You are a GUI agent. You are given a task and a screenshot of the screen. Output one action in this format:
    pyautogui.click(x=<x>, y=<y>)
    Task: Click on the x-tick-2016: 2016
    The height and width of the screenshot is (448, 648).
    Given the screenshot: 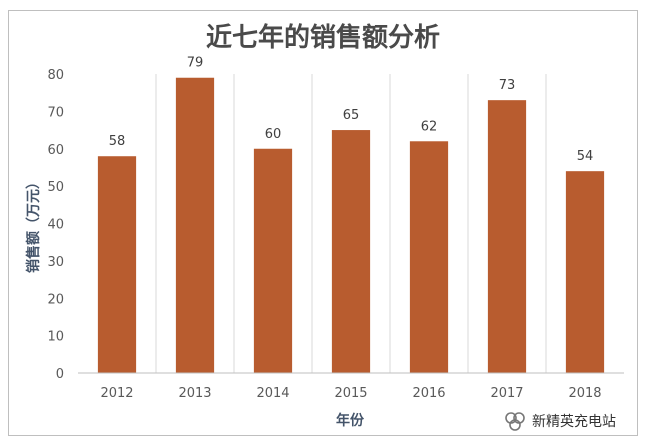 What is the action you would take?
    pyautogui.click(x=428, y=393)
    